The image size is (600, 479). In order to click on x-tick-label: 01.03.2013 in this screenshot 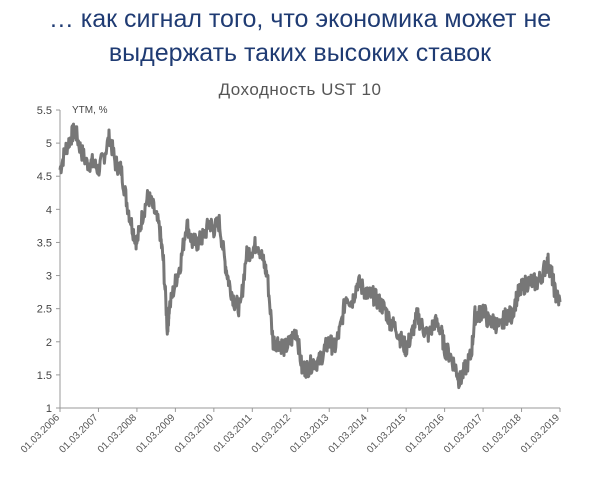, I will do `click(309, 433)`.